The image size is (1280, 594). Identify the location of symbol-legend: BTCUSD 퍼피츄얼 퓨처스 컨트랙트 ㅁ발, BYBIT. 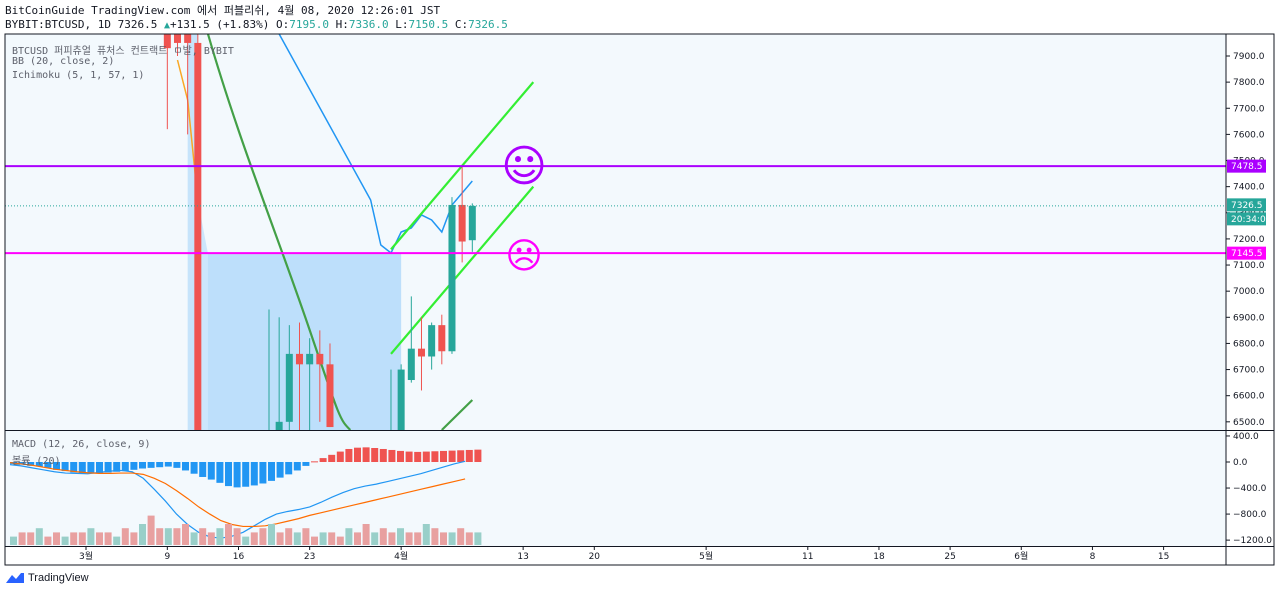
(123, 51).